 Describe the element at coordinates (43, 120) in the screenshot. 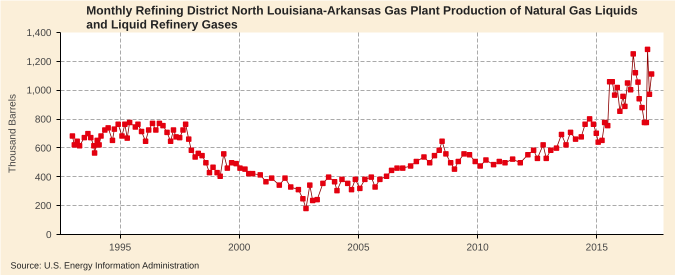

I see `y-tick-label: 800` at that location.